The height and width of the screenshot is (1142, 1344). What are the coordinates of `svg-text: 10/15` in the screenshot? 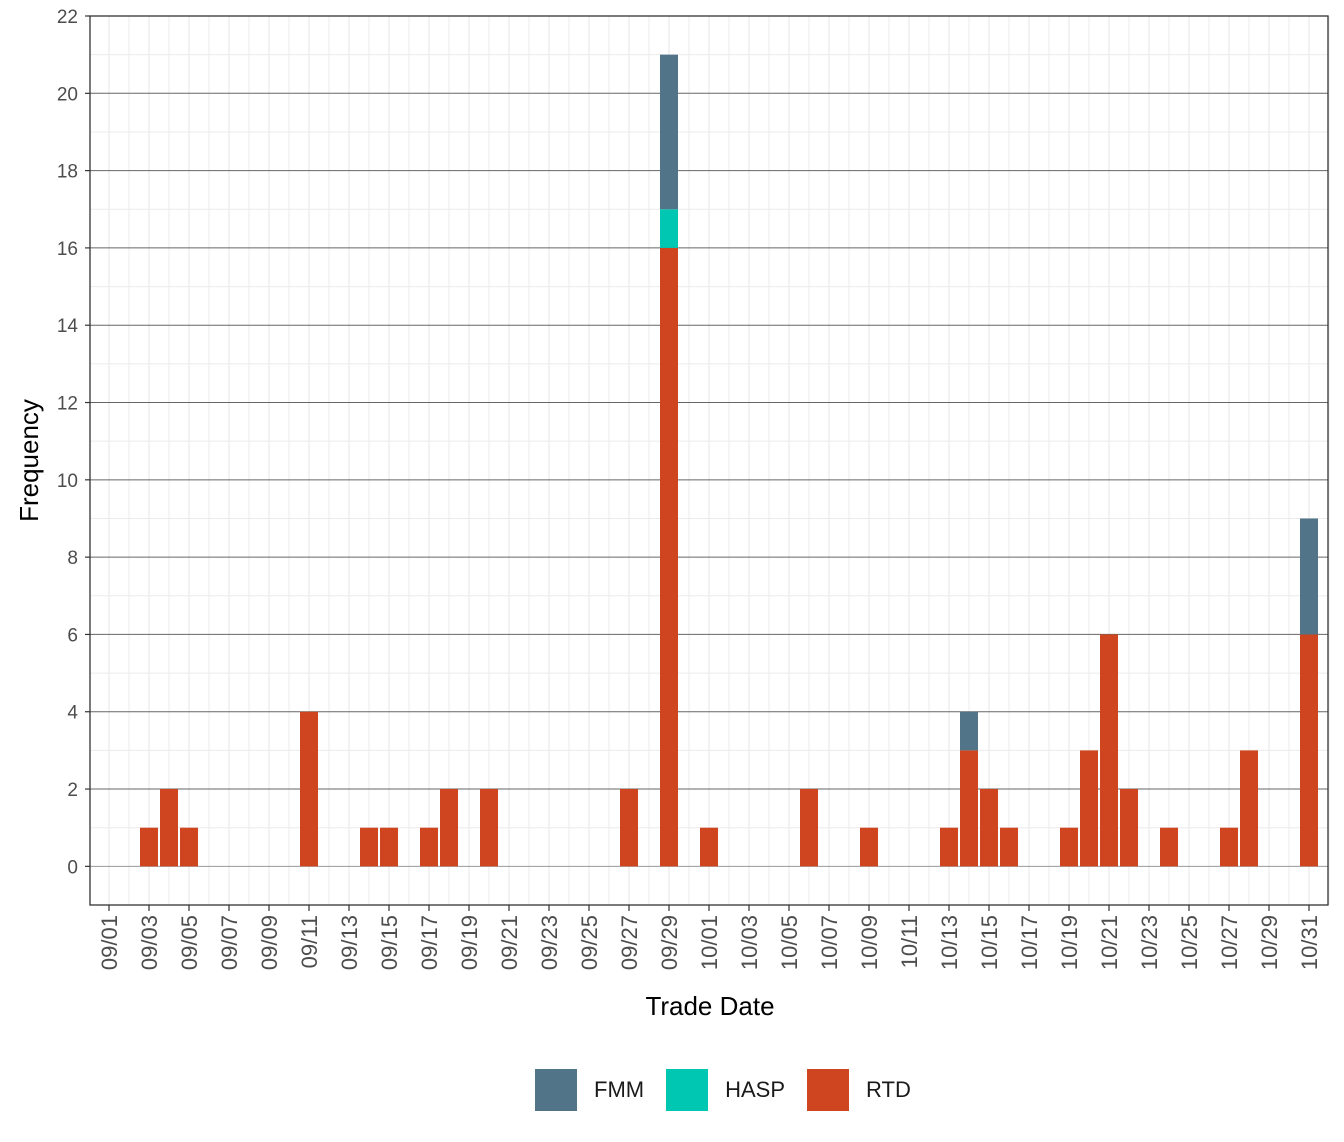 It's located at (989, 942).